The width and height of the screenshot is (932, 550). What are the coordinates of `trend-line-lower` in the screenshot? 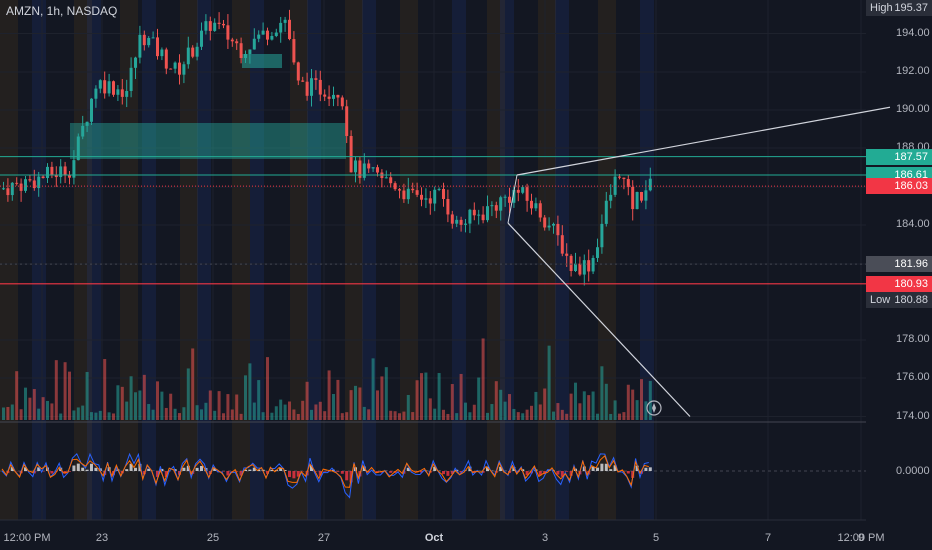 It's located at (599, 319).